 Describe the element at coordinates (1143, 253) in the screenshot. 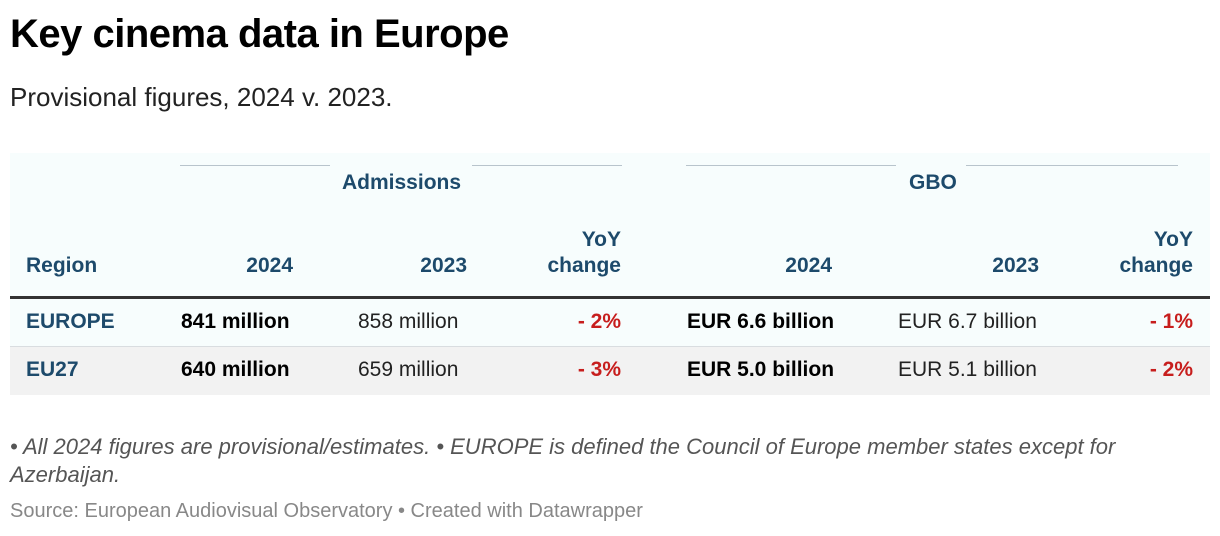

I see `column-header-gbo-yoy: YoY change` at that location.